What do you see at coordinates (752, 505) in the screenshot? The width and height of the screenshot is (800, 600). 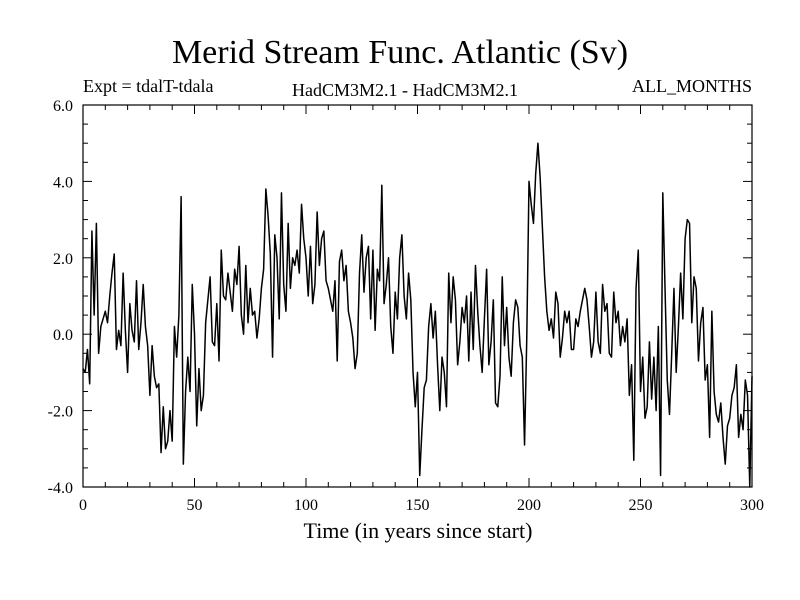 I see `x-tick-label: 300` at bounding box center [752, 505].